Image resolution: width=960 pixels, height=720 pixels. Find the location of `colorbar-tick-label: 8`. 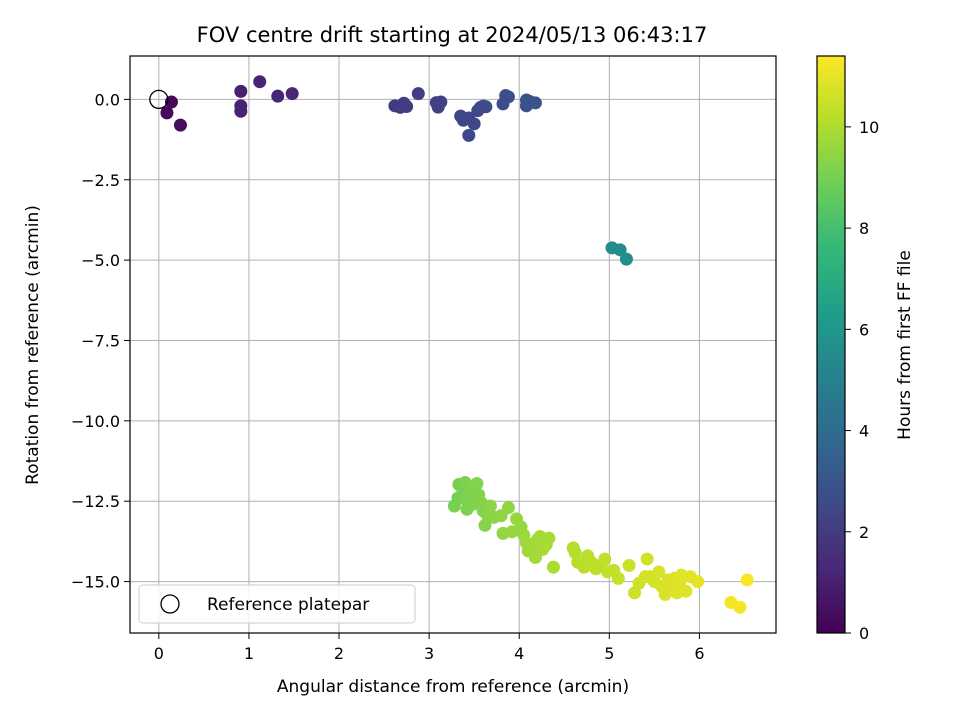

colorbar-tick-label: 8 is located at coordinates (864, 228).